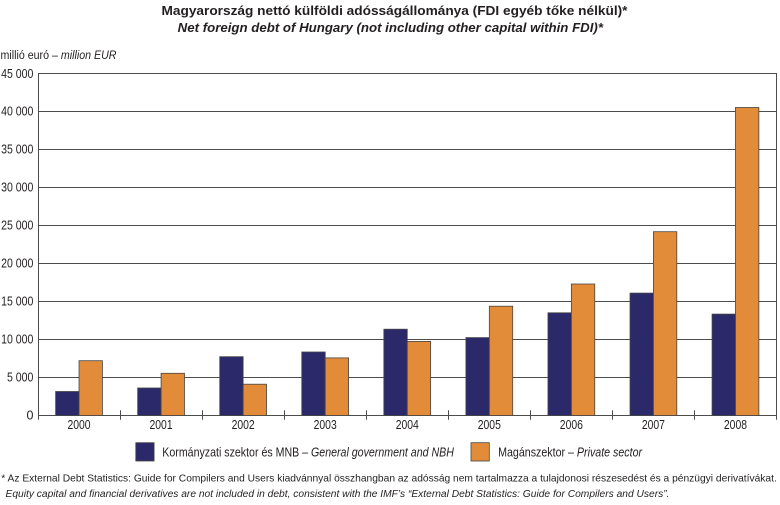 Image resolution: width=780 pixels, height=505 pixels. Describe the element at coordinates (243, 425) in the screenshot. I see `svg-text: 2002` at that location.